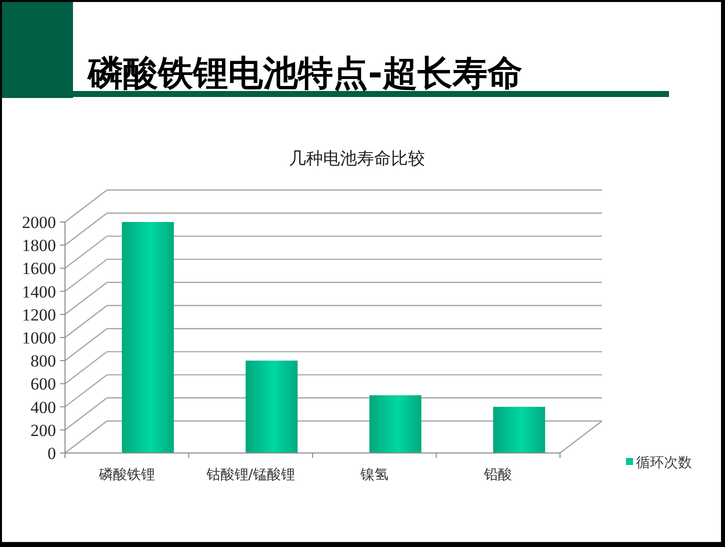 The height and width of the screenshot is (547, 725). I want to click on y-tick-label: 400, so click(43, 407).